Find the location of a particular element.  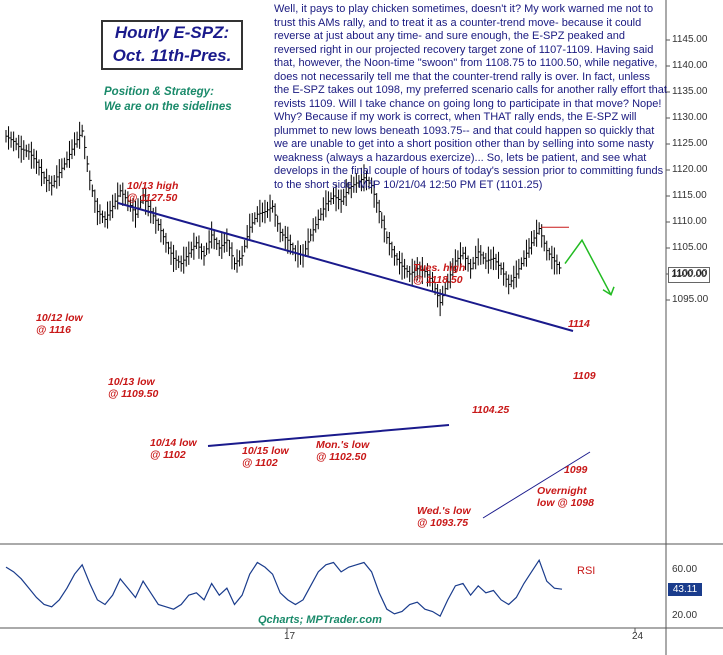

annotation-level-1104: 1104.25 is located at coordinates (491, 410).